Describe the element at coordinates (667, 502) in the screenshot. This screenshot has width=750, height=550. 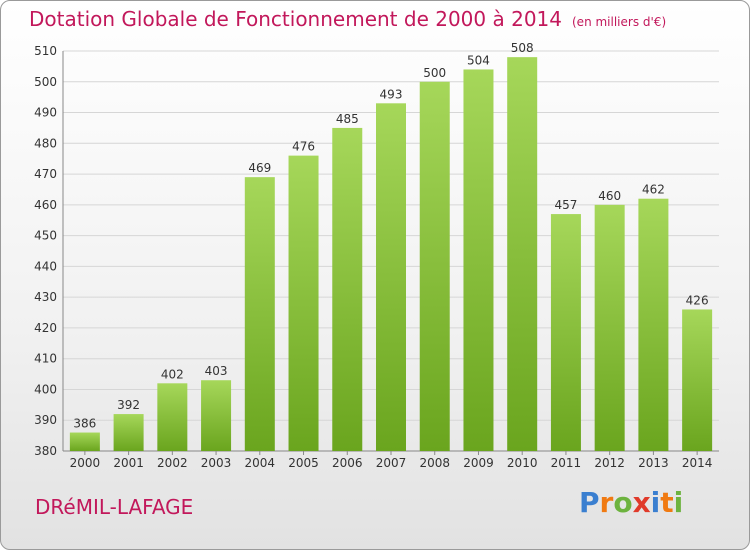
I see `logo-letter: t` at that location.